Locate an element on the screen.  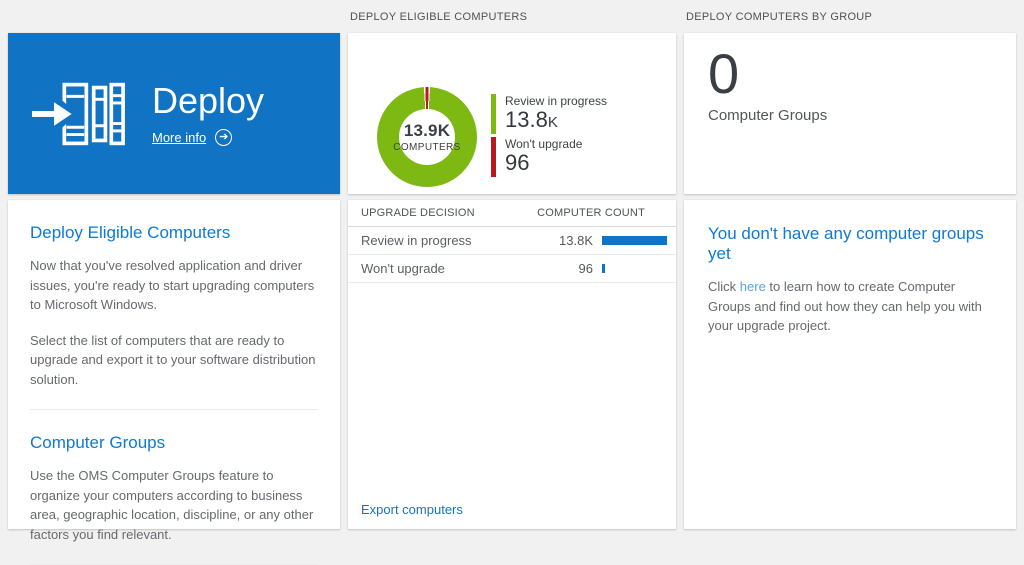
column-header-upgrade-decision: UPGRADE DECISION is located at coordinates (418, 213).